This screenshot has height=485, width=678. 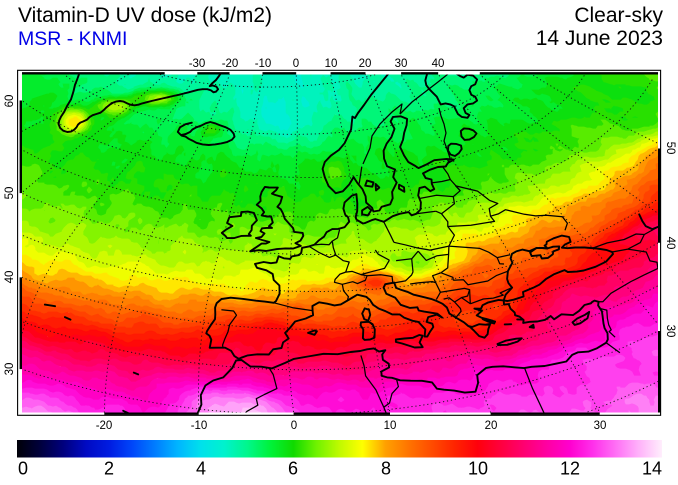 What do you see at coordinates (599, 38) in the screenshot?
I see `svg-text: 14 June 2023` at bounding box center [599, 38].